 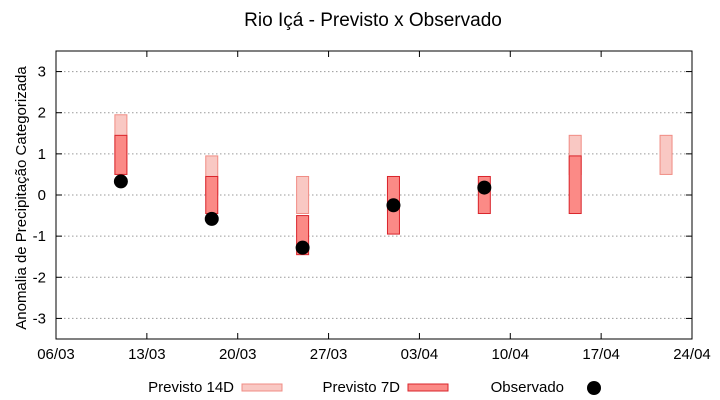 I want to click on y-tick-label: 0, so click(x=42, y=195).